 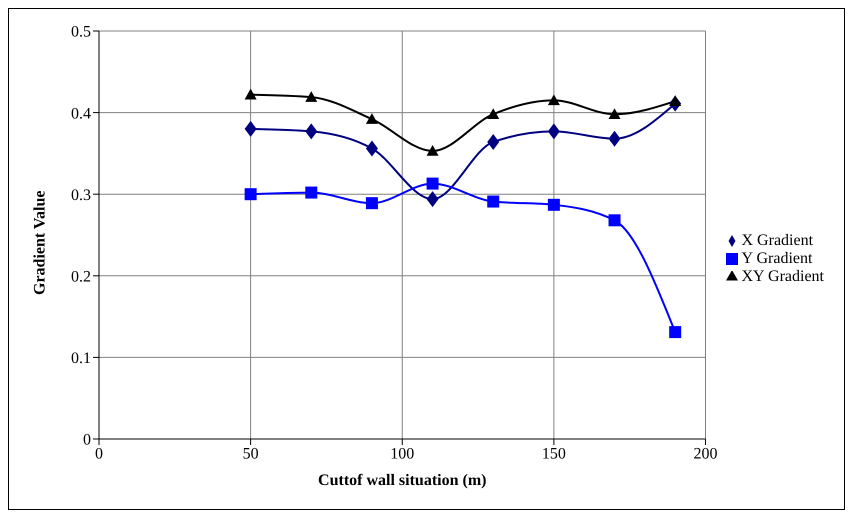 I want to click on y-tick-label: 0, so click(x=87, y=440).